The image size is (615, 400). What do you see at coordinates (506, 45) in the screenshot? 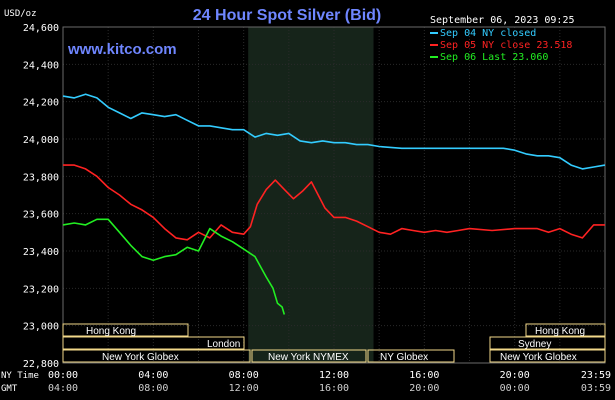
I see `legend-entry: Sep 05 NY close 23.518` at bounding box center [506, 45].